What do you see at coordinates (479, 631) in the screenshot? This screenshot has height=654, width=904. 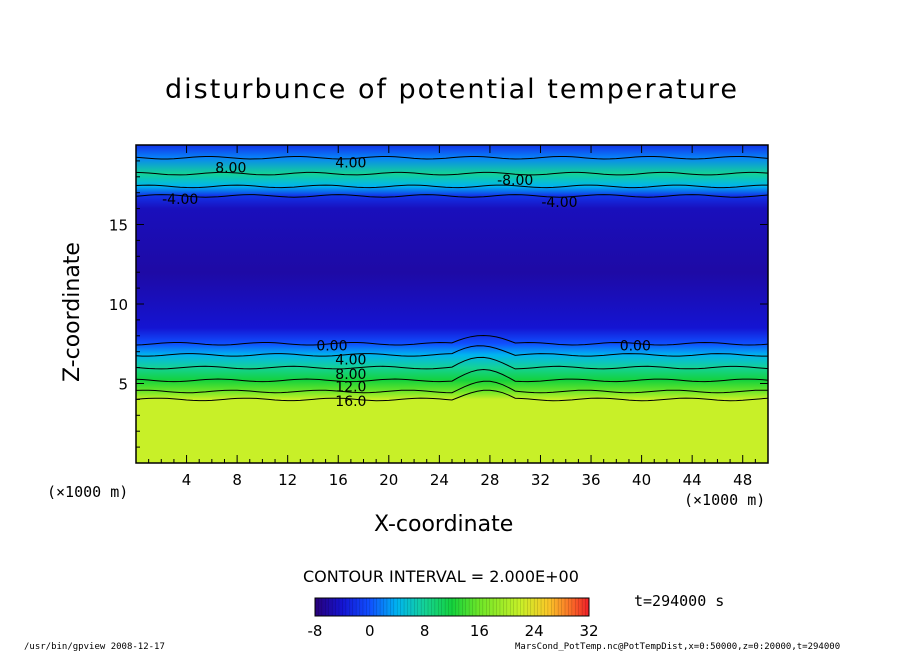 I see `colorbar-tick-label: 16` at bounding box center [479, 631].